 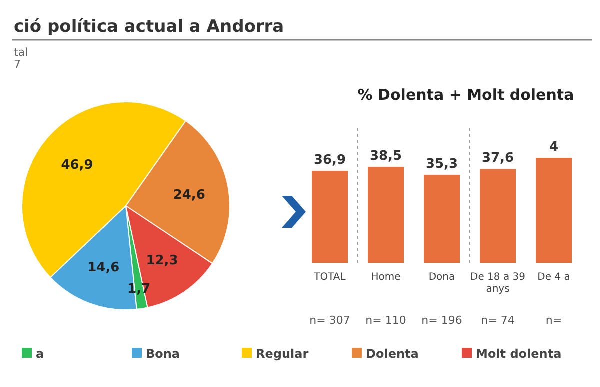 What do you see at coordinates (442, 164) in the screenshot?
I see `data-label: 35,3` at bounding box center [442, 164].